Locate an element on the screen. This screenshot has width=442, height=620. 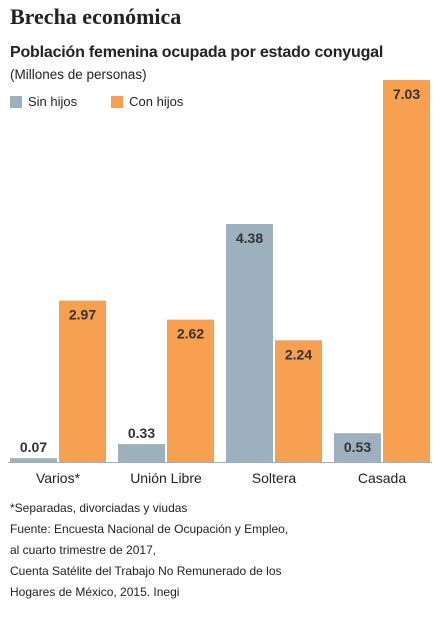
legend-item-con-hijos: Con hijos is located at coordinates (147, 101).